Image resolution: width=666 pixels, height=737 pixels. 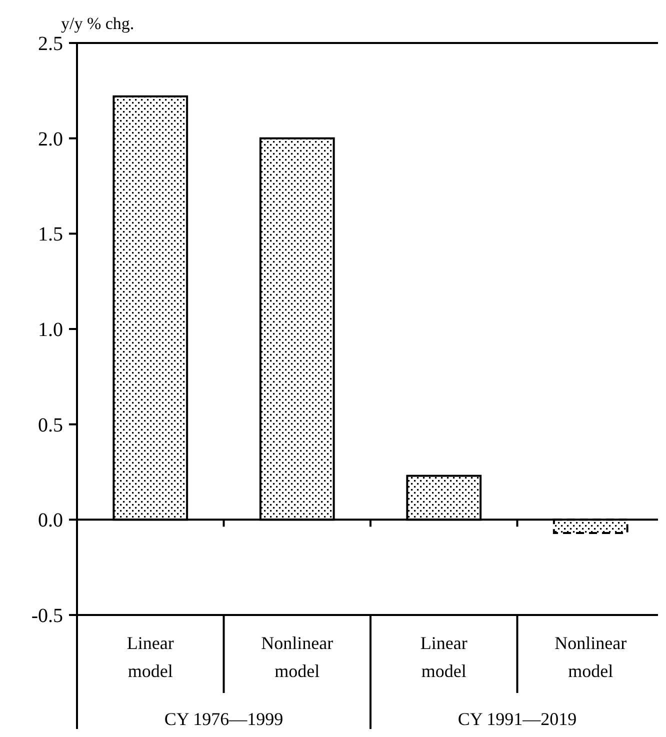 I want to click on text: CY 1976—1999, so click(x=224, y=719).